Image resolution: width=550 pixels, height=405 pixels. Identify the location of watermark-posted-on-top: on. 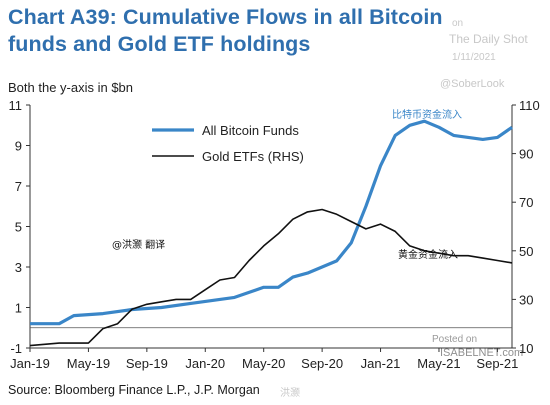
(458, 23).